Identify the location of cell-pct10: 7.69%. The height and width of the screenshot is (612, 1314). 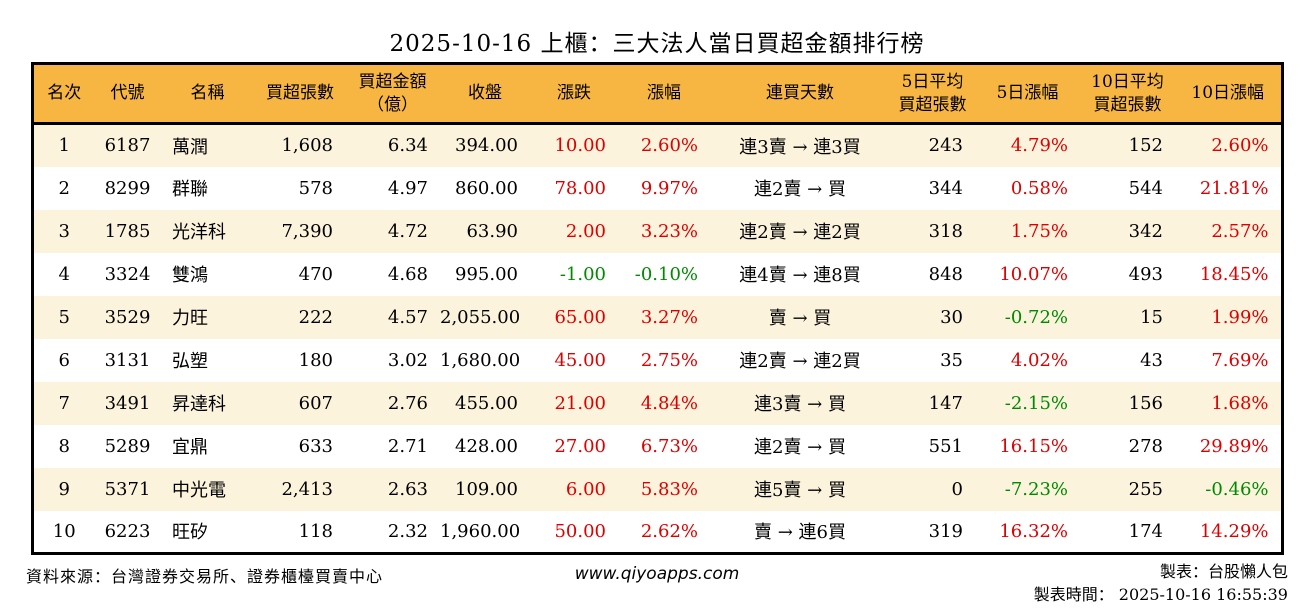
(1240, 360).